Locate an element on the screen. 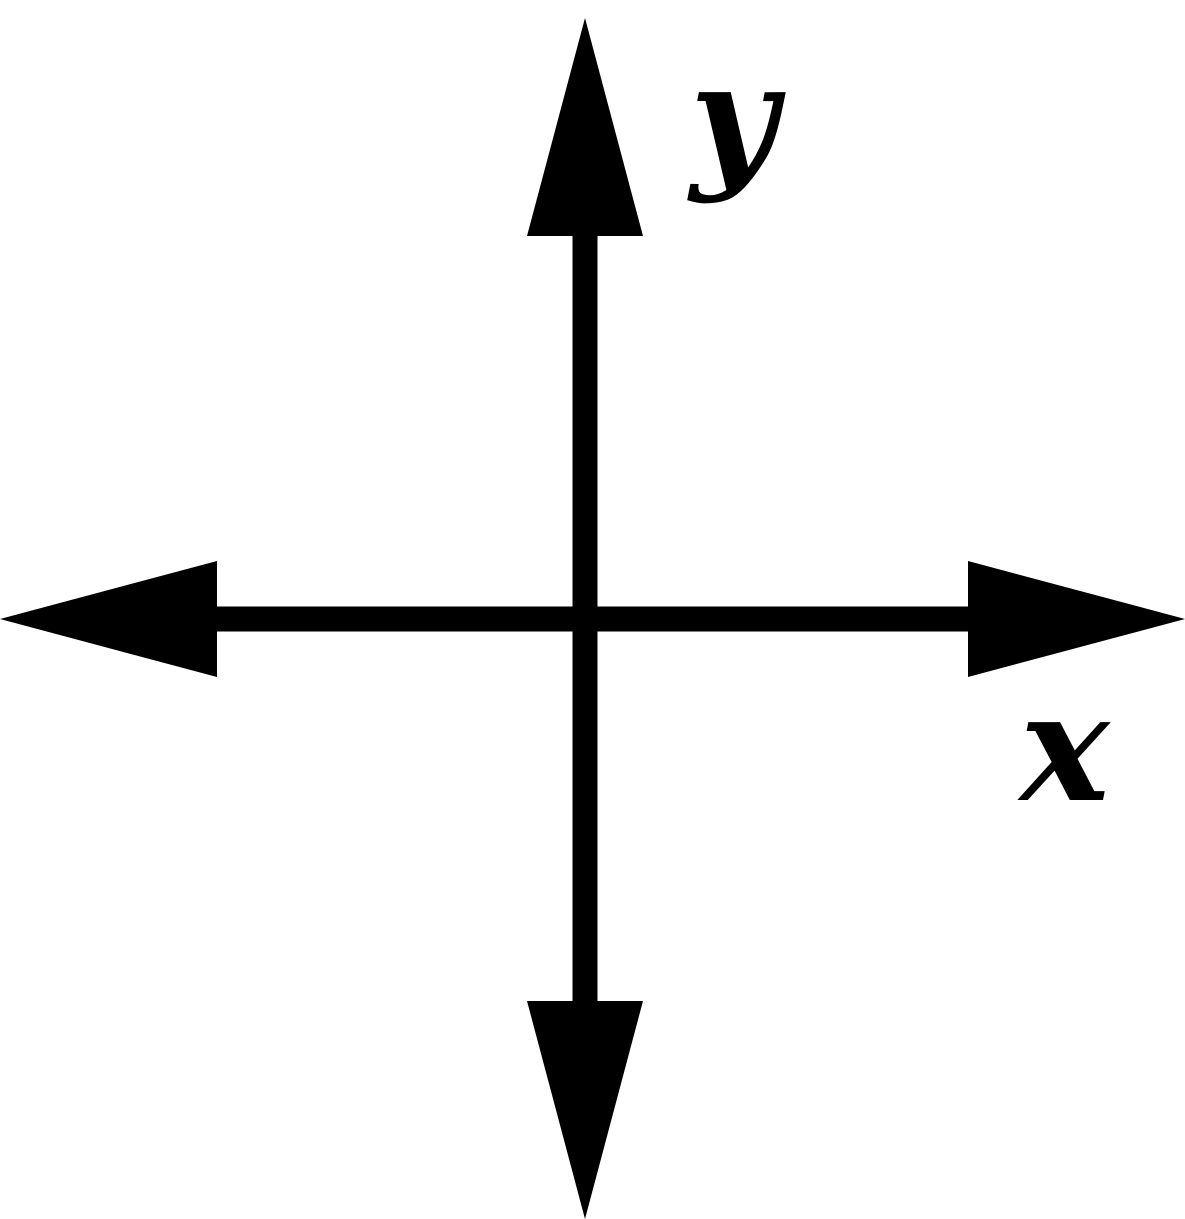 This screenshot has width=1185, height=1219. y-axis-label: y is located at coordinates (736, 118).